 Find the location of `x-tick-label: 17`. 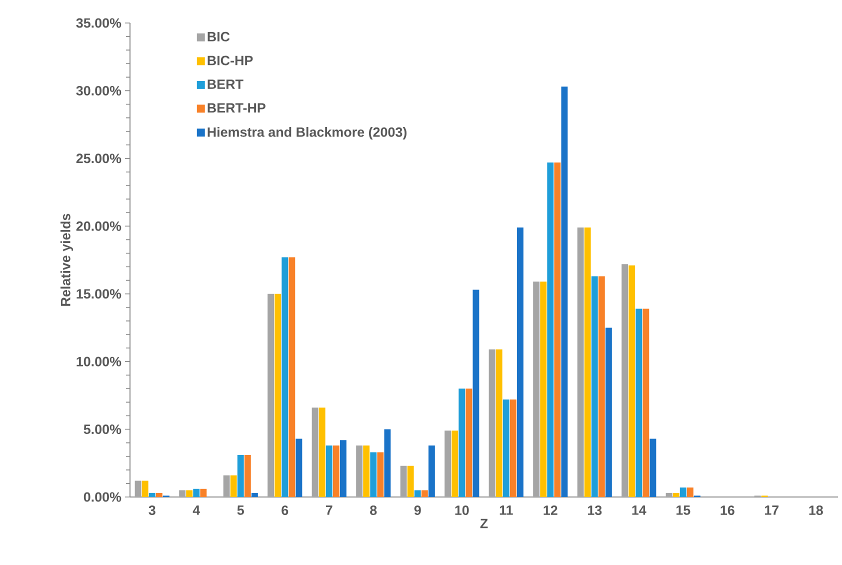

x-tick-label: 17 is located at coordinates (772, 510).